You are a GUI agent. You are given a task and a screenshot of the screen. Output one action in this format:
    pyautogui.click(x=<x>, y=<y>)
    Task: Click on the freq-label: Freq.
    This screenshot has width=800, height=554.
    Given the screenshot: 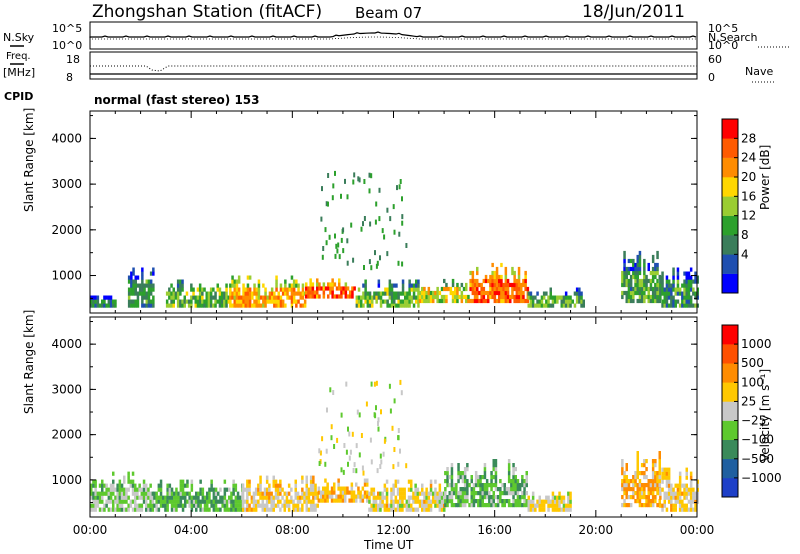 What is the action you would take?
    pyautogui.click(x=18, y=56)
    